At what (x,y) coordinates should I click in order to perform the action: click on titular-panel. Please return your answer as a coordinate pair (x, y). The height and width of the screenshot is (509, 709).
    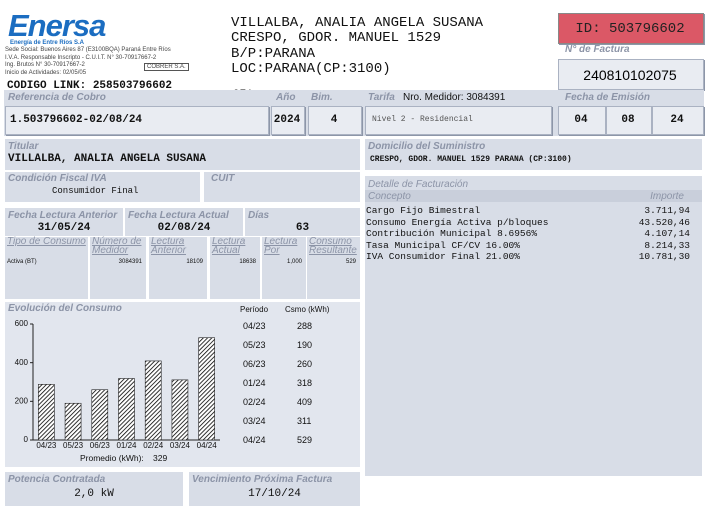
    Looking at the image, I should click on (182, 154).